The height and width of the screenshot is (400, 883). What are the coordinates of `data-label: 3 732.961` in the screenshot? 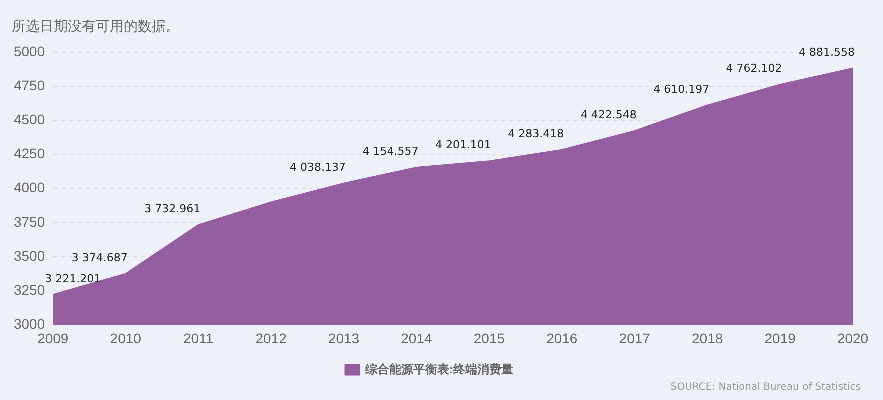 It's located at (172, 209).